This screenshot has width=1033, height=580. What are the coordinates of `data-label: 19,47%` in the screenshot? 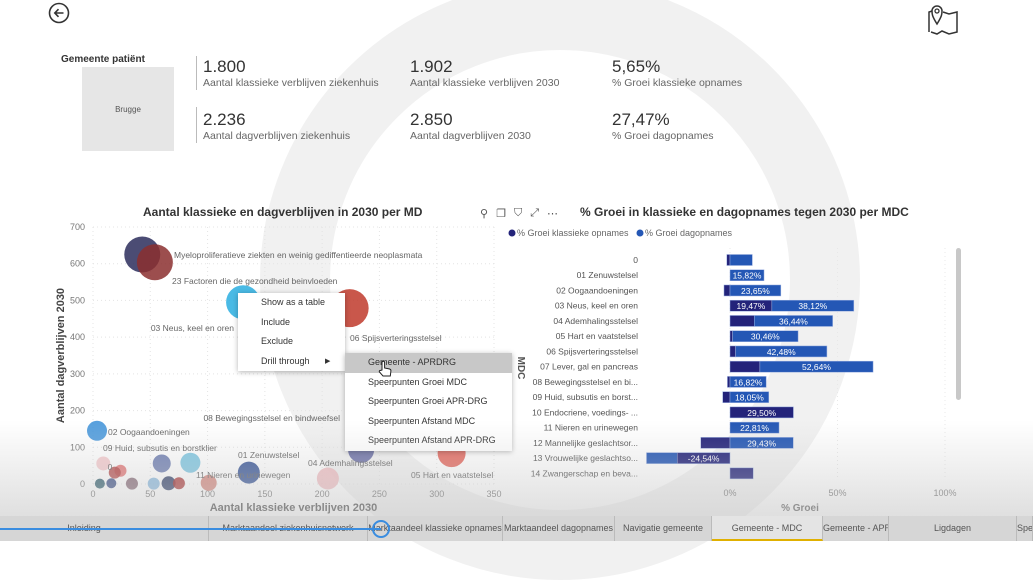 It's located at (751, 306).